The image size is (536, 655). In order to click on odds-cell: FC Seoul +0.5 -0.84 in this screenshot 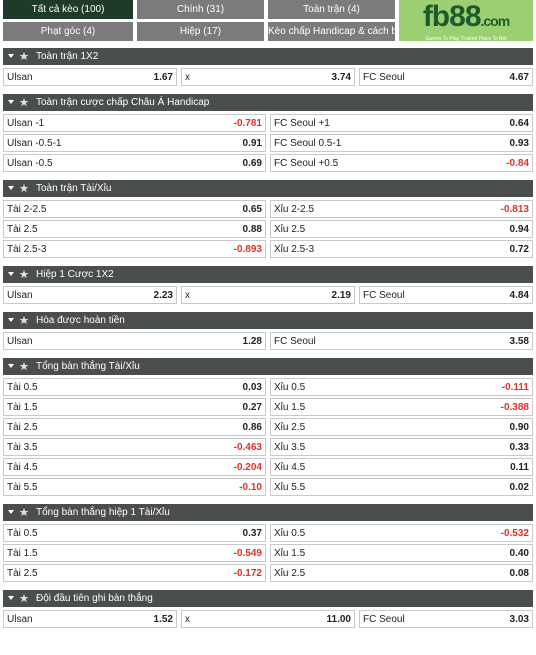, I will do `click(401, 163)`.